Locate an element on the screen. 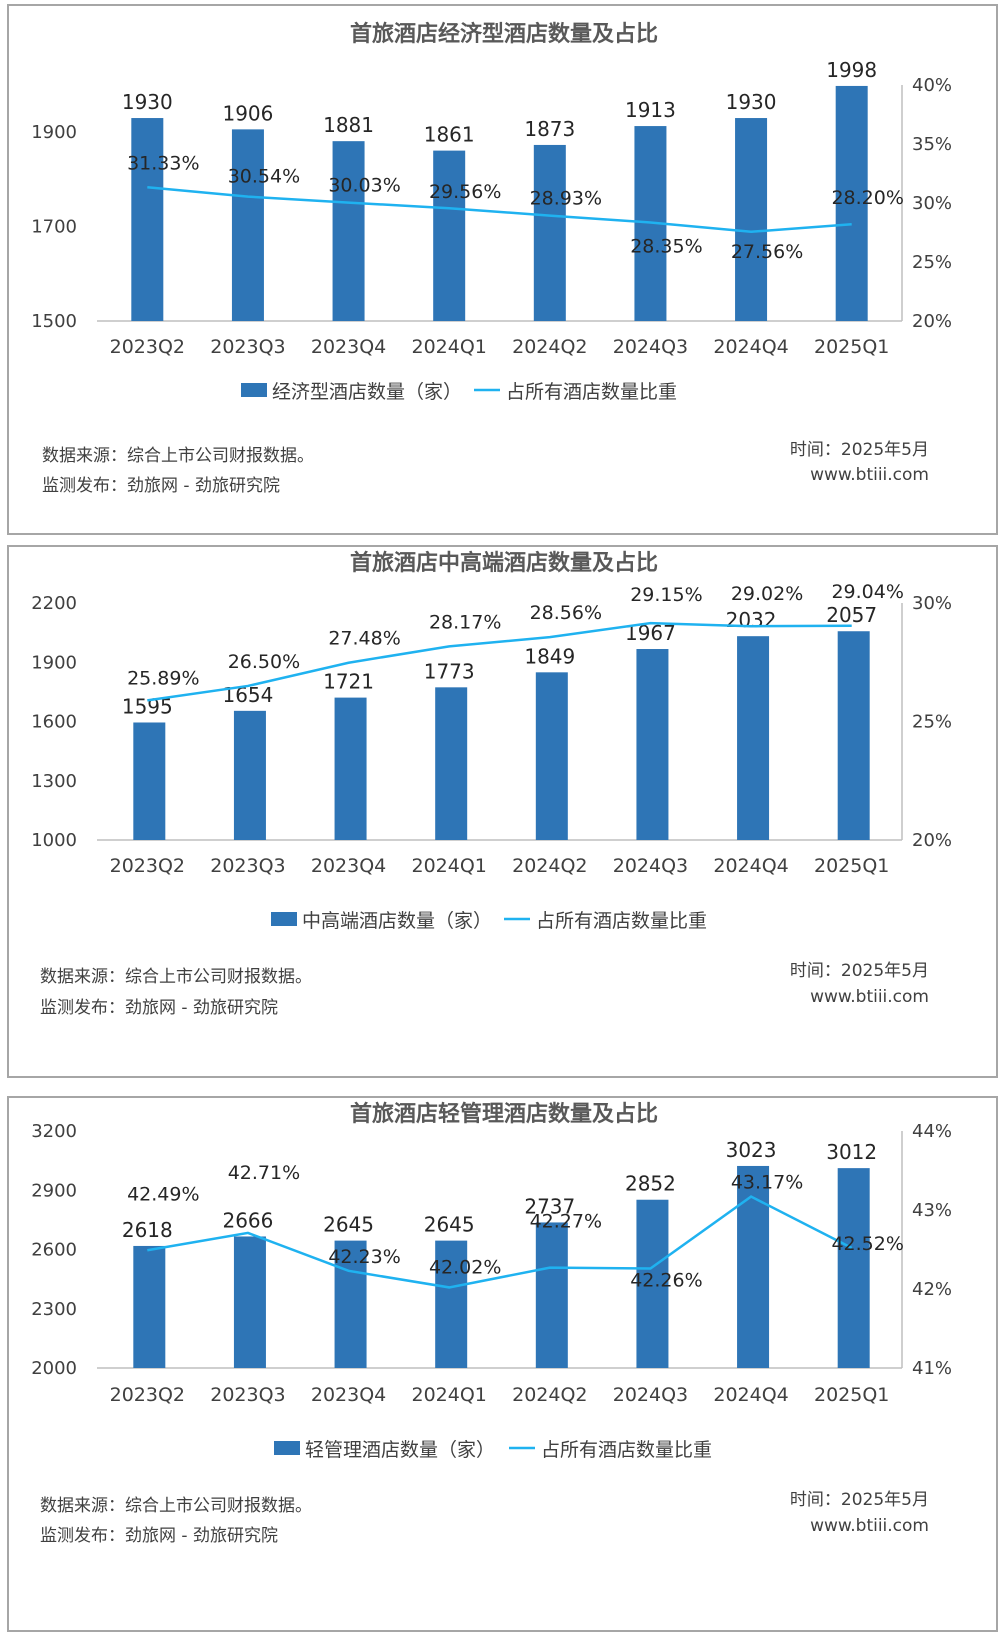  y-right-tick-label: 40% is located at coordinates (932, 85).